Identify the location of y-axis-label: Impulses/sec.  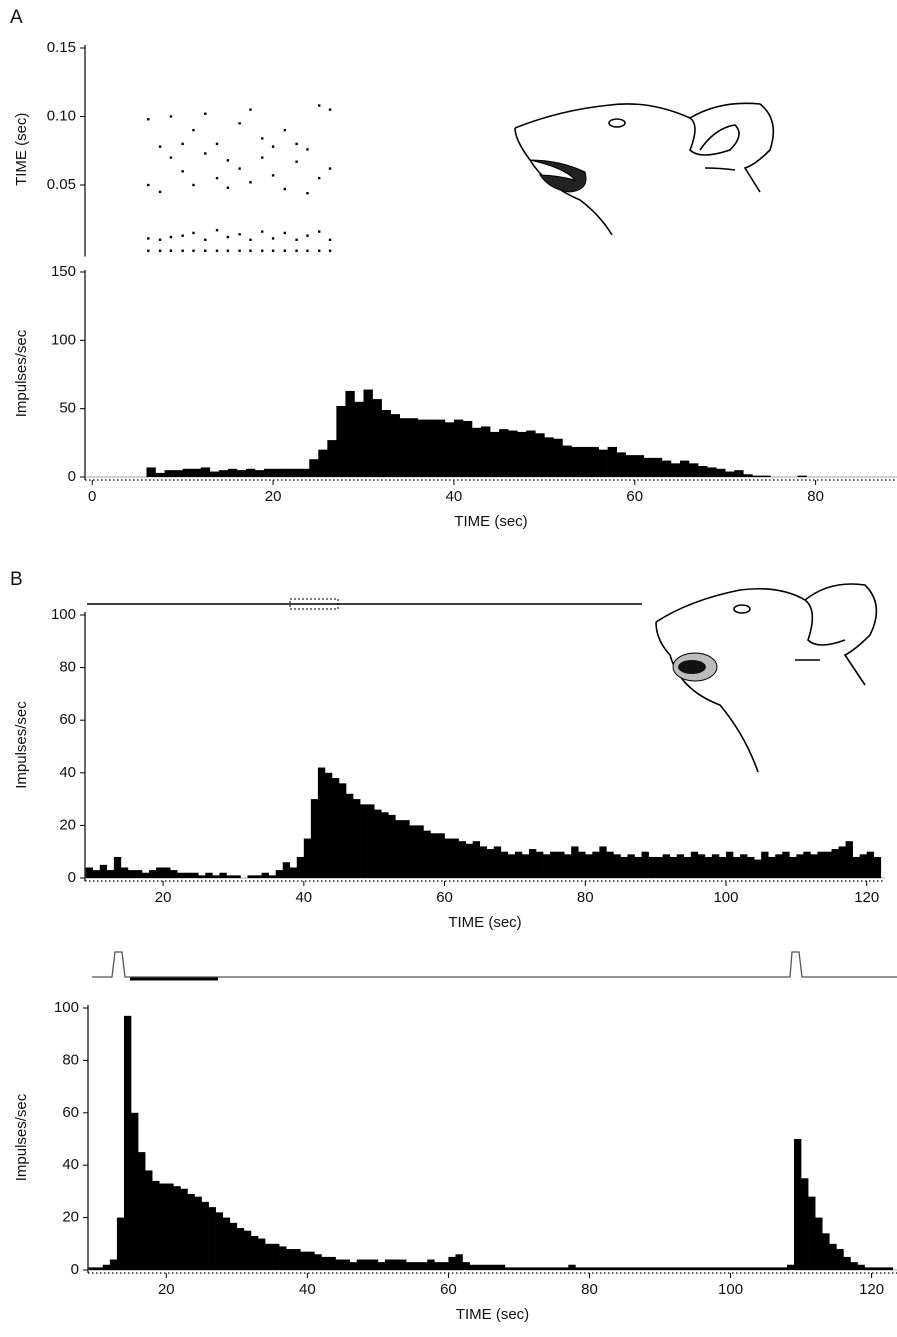
(21, 1137).